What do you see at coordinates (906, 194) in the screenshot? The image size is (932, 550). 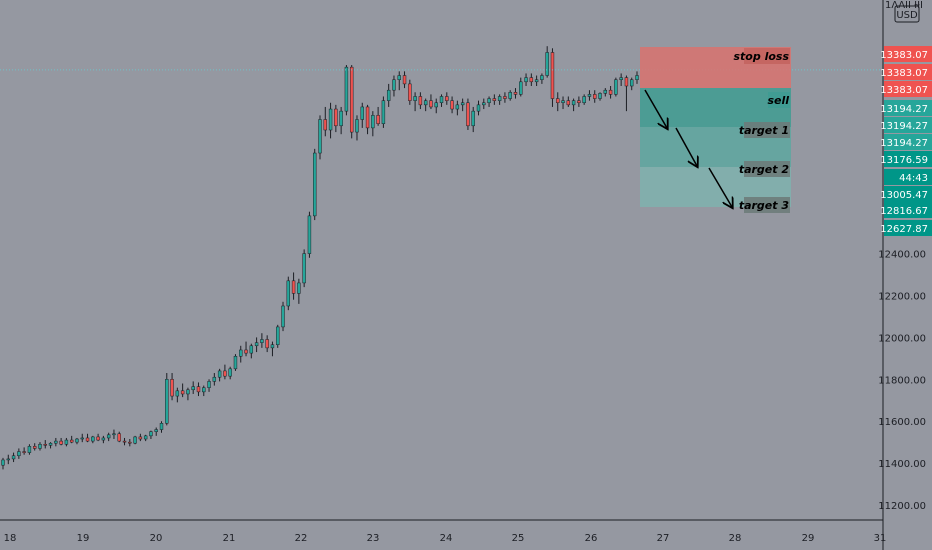 I see `price-tag: 13005.47` at bounding box center [906, 194].